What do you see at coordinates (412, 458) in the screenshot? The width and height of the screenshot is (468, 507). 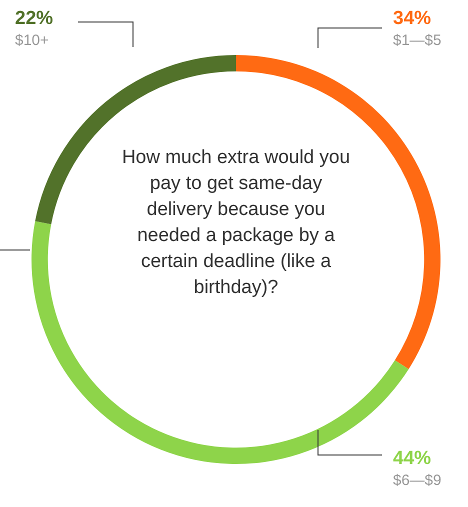 I see `data-label: 44%` at bounding box center [412, 458].